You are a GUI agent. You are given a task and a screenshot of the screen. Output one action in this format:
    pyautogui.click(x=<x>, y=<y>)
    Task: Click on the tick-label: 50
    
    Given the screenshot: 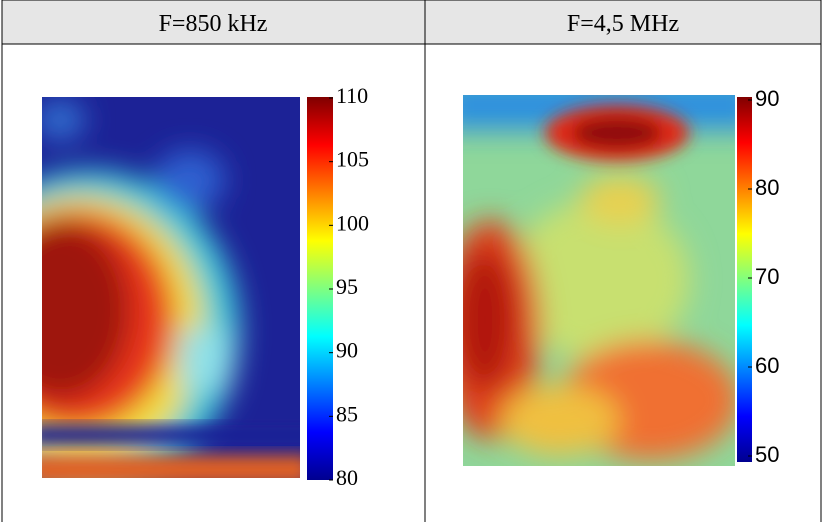 What is the action you would take?
    pyautogui.click(x=767, y=454)
    